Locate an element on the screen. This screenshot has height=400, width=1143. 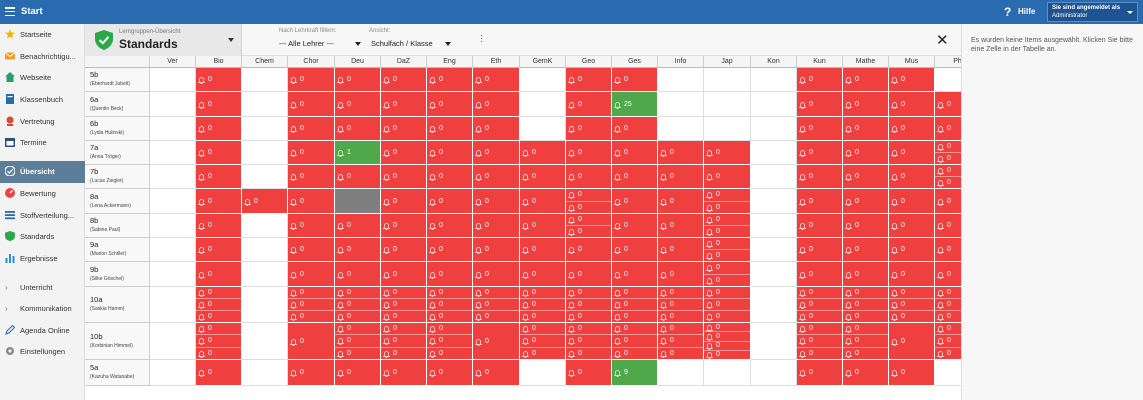
column-header: Deu is located at coordinates (358, 62).